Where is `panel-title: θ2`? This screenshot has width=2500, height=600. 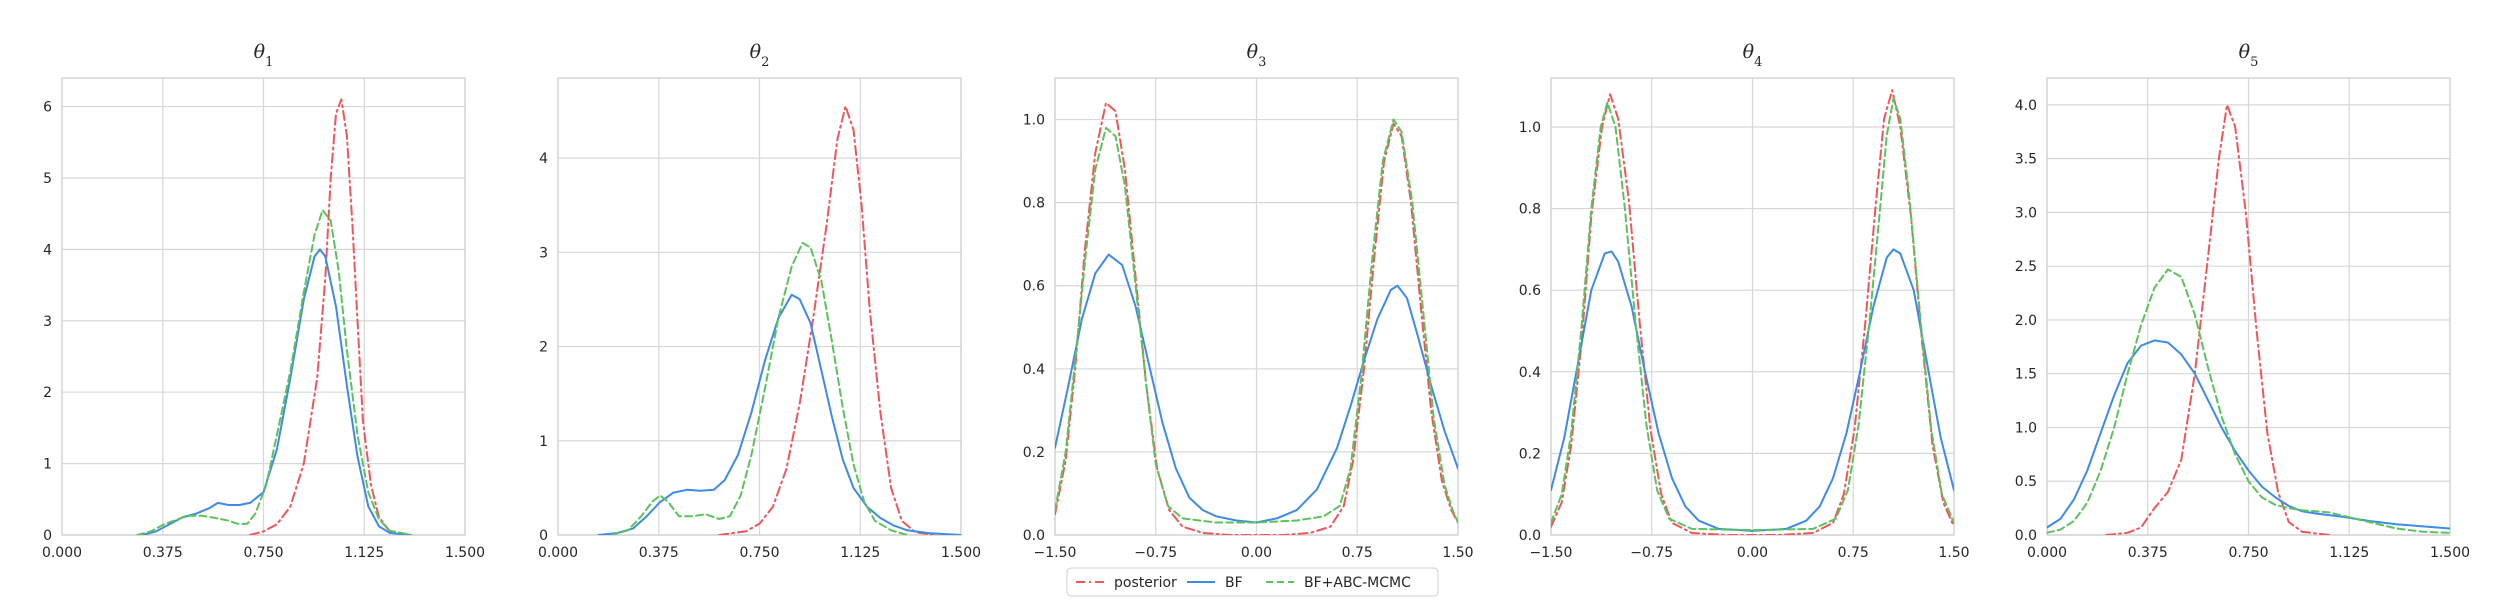 panel-title: θ2 is located at coordinates (760, 55).